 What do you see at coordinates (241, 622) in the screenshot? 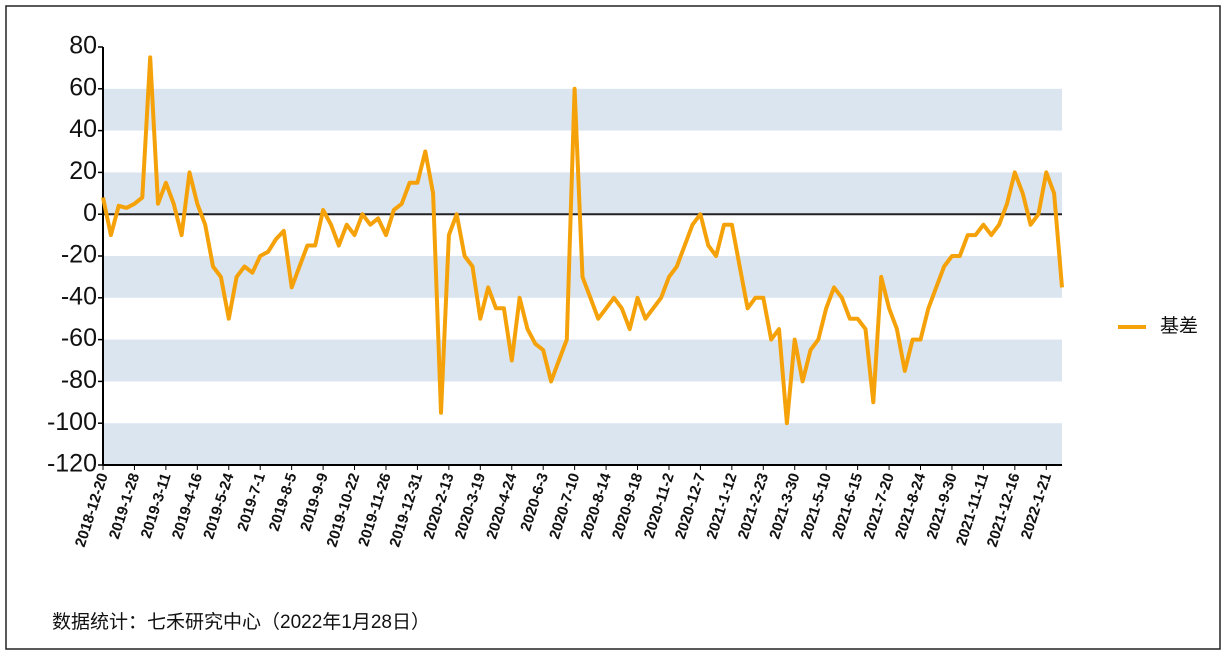
I see `source-note: 数据统计：七禾研究中心（2022年1月28日）` at bounding box center [241, 622].